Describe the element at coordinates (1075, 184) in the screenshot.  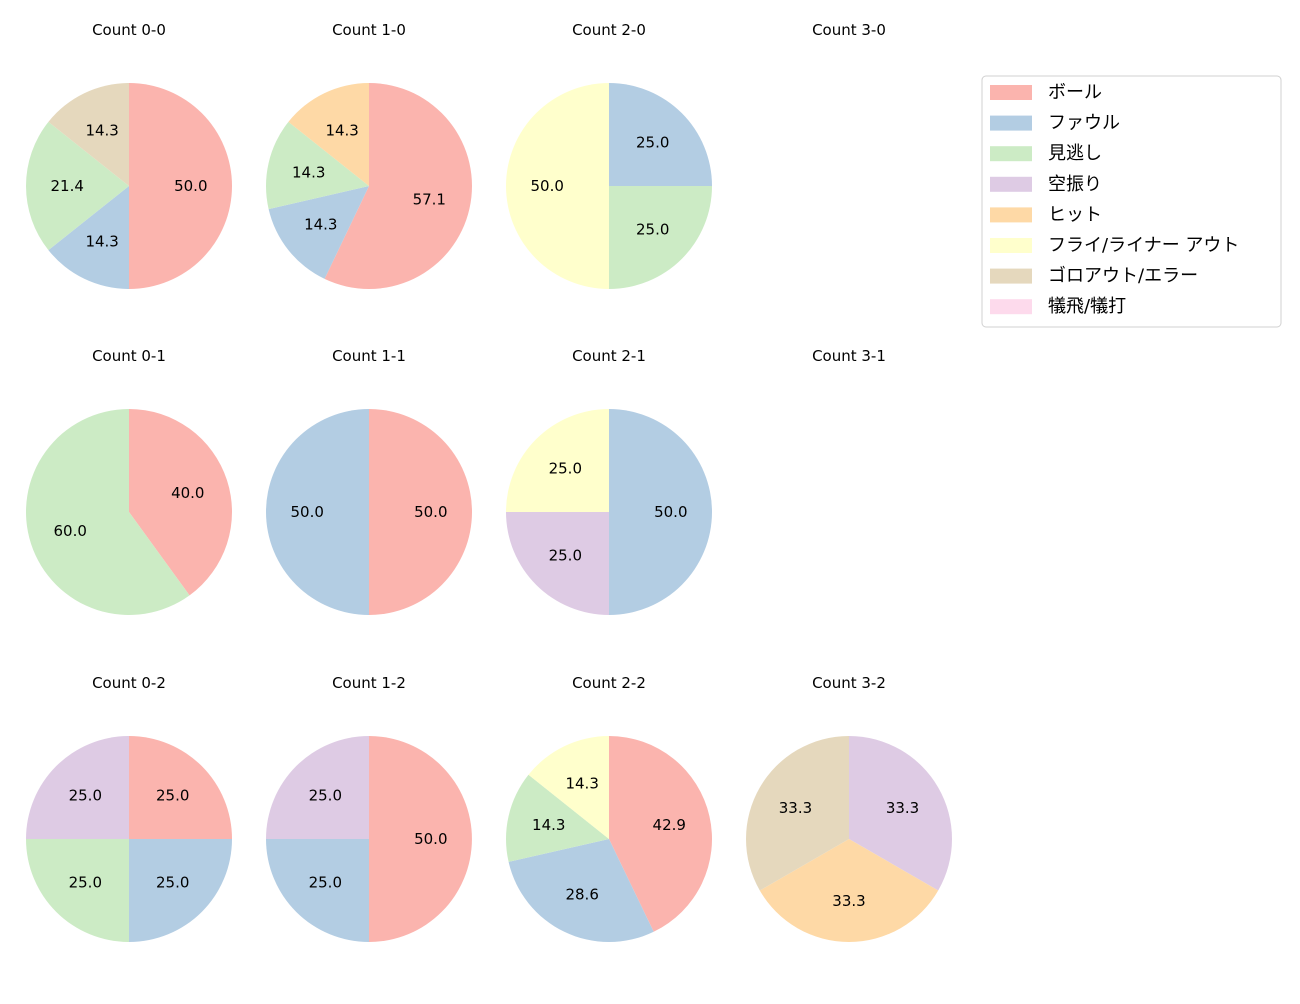
I see `legend-label: 空振り` at that location.